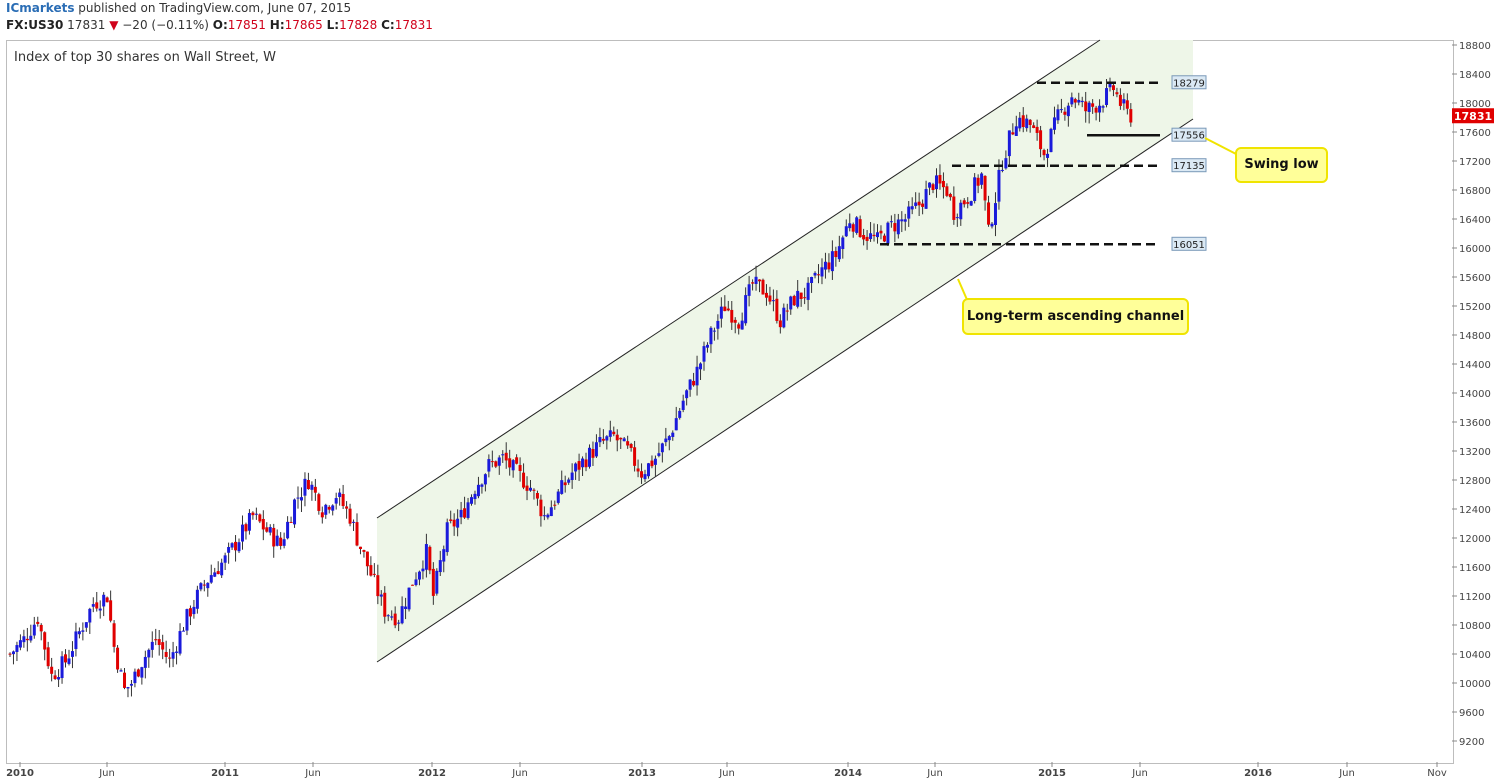 Image resolution: width=1500 pixels, height=784 pixels. What do you see at coordinates (1475, 423) in the screenshot?
I see `y-tick-label: 13600` at bounding box center [1475, 423].